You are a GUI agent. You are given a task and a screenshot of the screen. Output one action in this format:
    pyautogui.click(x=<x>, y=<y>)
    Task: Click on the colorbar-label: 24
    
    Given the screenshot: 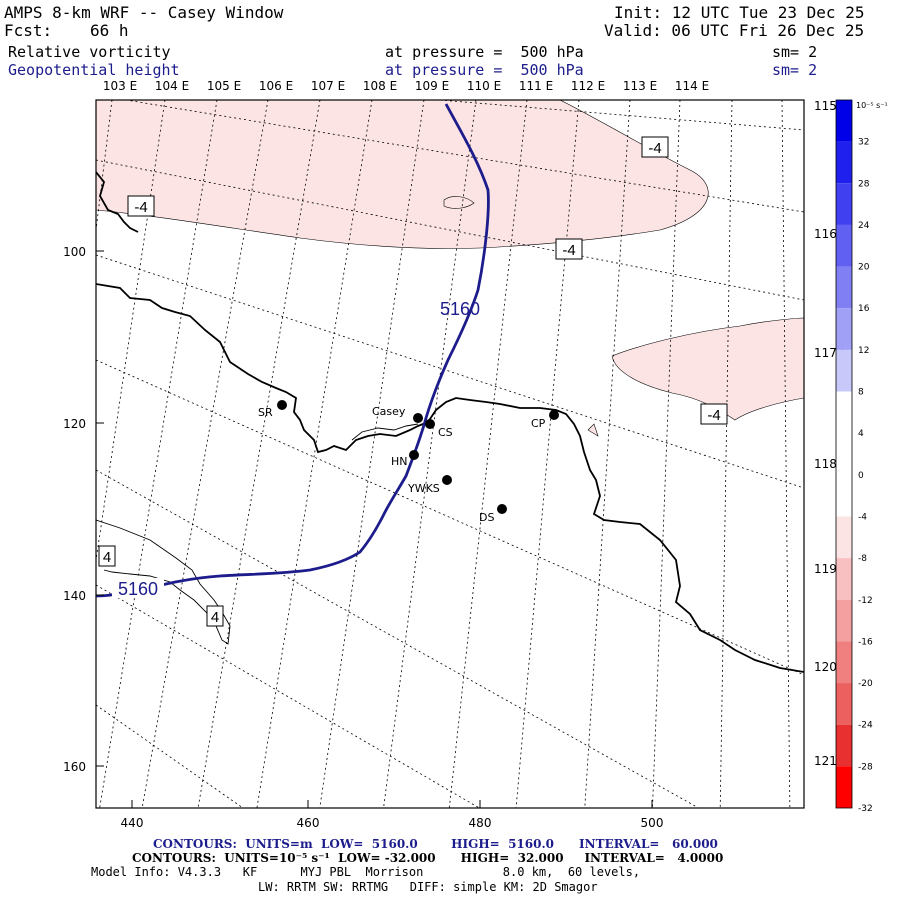 What is the action you would take?
    pyautogui.click(x=864, y=226)
    